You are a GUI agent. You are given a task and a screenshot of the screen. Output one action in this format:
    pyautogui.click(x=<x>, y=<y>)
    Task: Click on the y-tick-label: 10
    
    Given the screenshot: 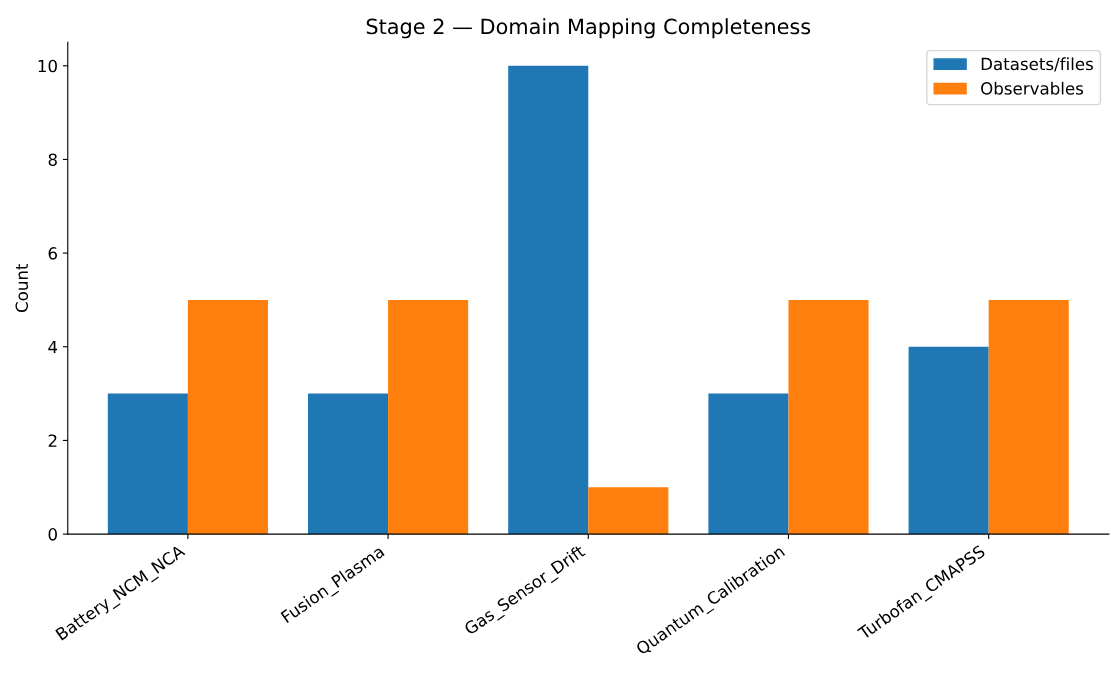 What is the action you would take?
    pyautogui.click(x=47, y=66)
    